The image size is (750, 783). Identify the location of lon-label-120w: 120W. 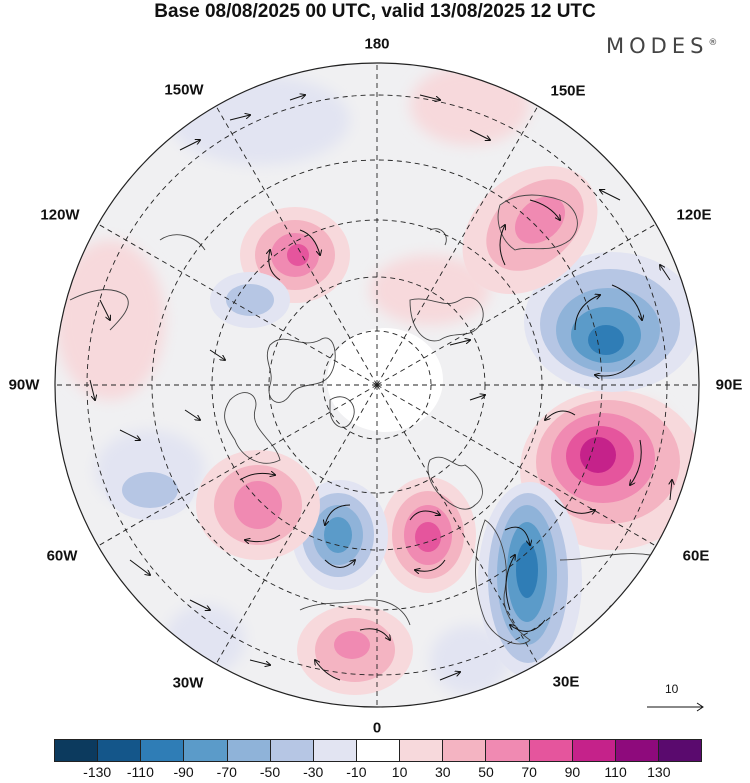
(60, 215).